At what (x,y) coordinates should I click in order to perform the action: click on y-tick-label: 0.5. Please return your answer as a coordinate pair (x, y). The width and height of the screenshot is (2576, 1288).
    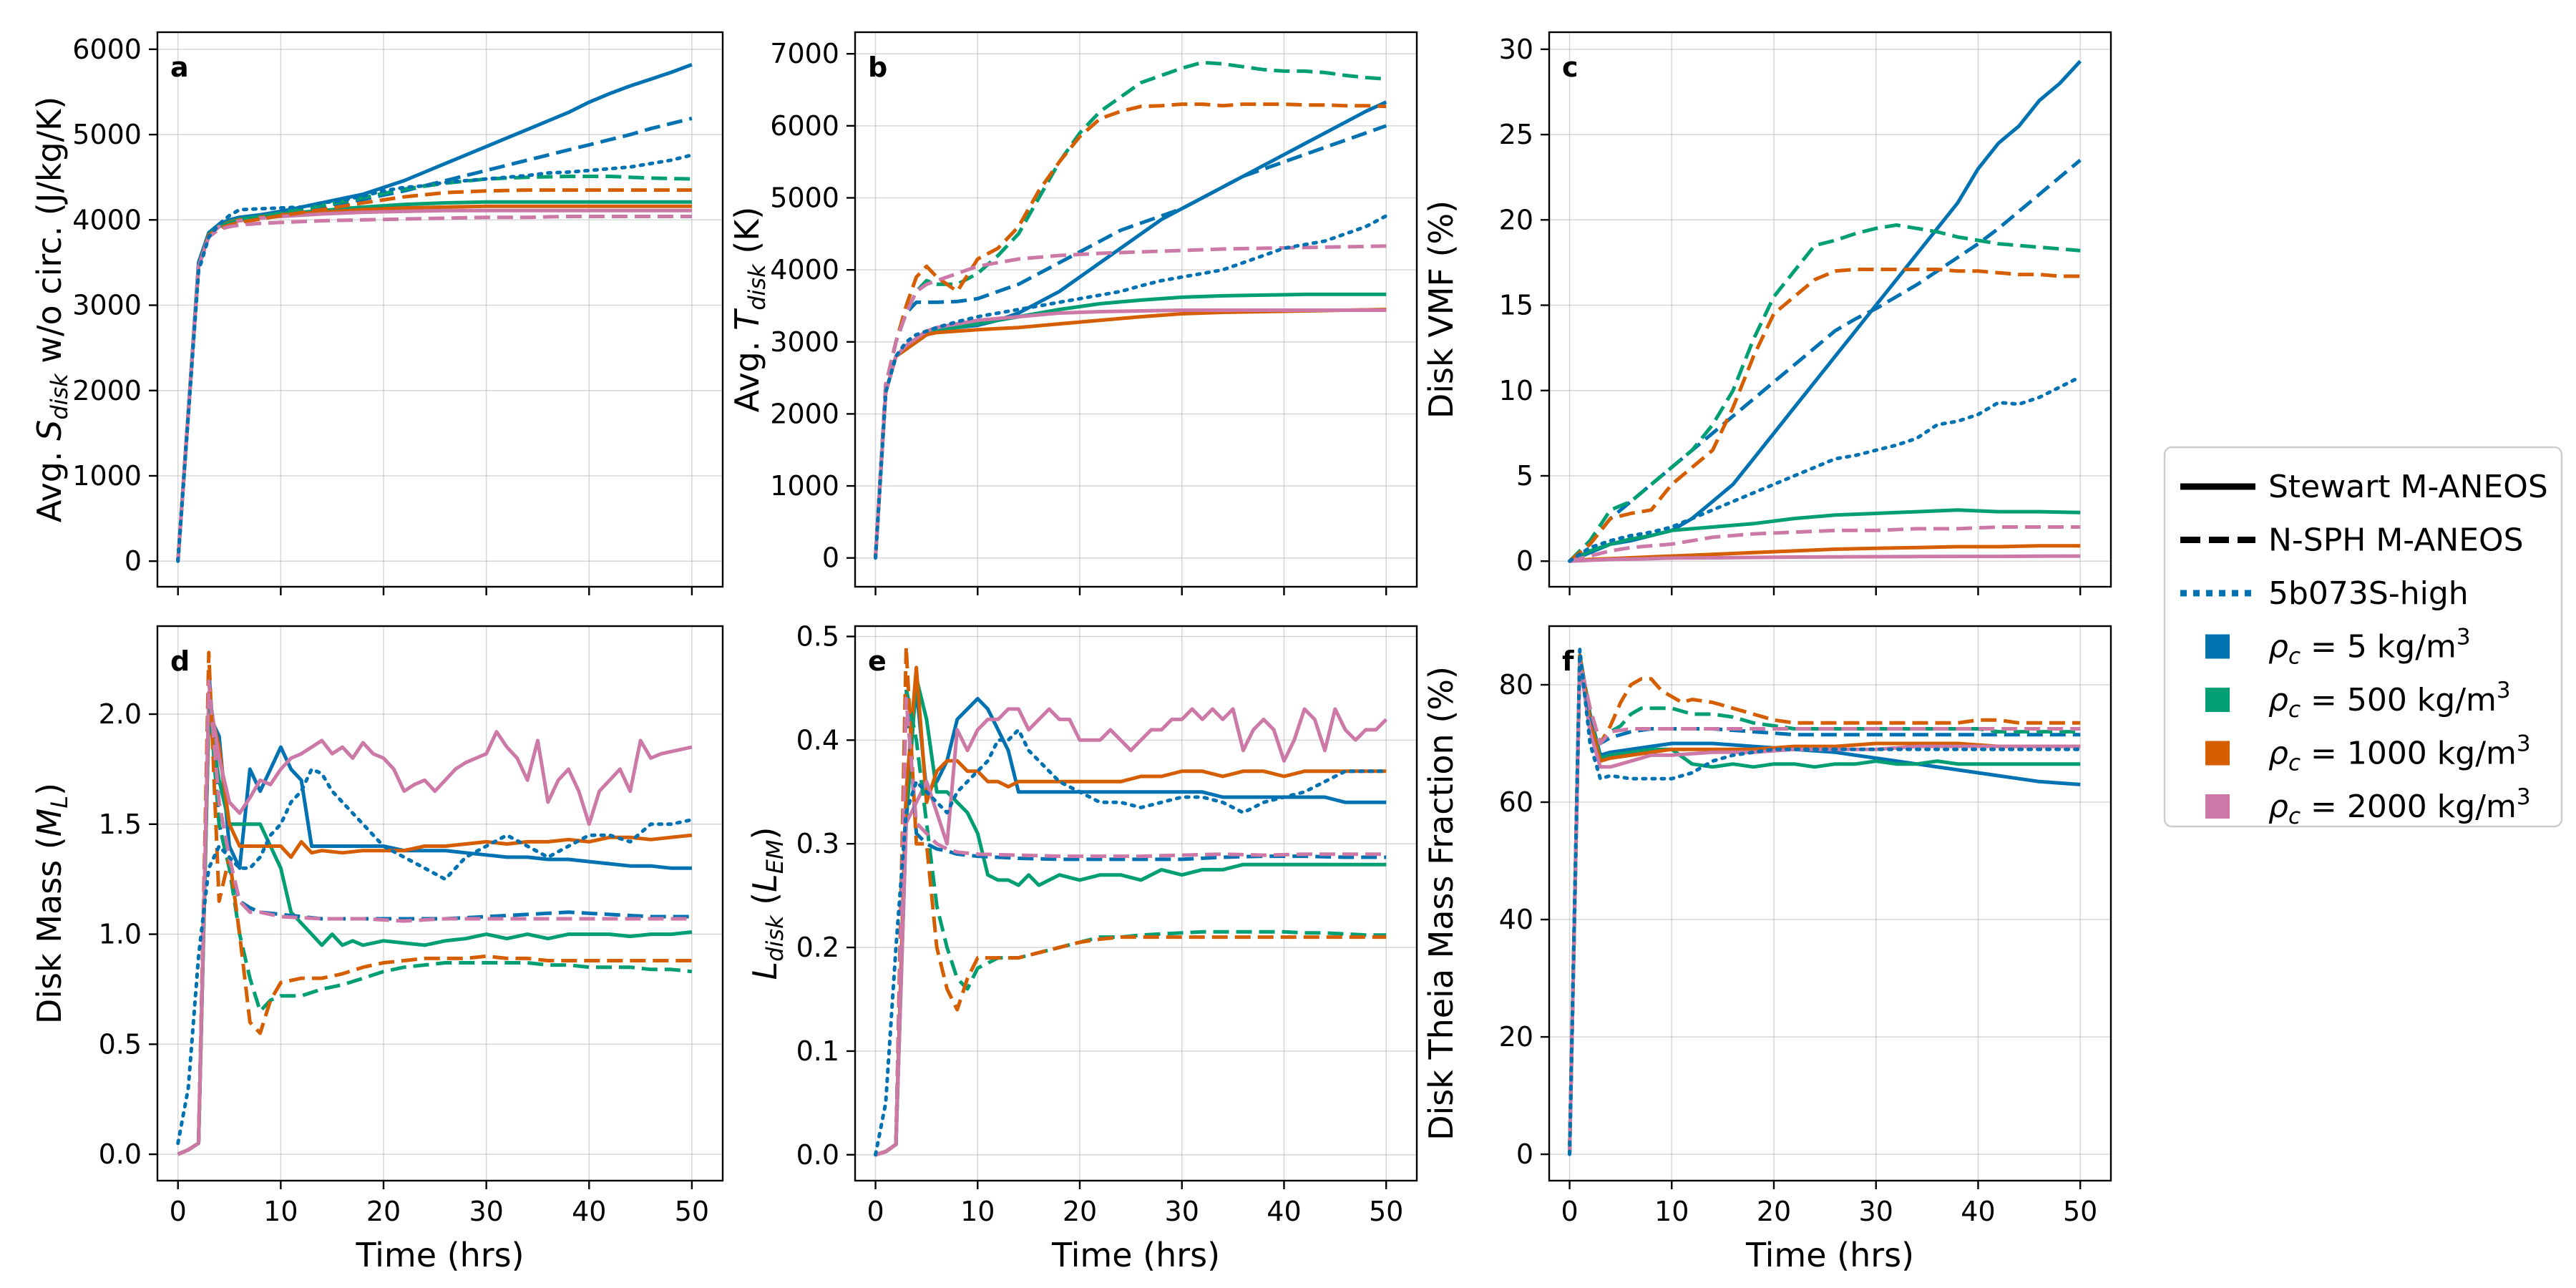
    Looking at the image, I should click on (817, 636).